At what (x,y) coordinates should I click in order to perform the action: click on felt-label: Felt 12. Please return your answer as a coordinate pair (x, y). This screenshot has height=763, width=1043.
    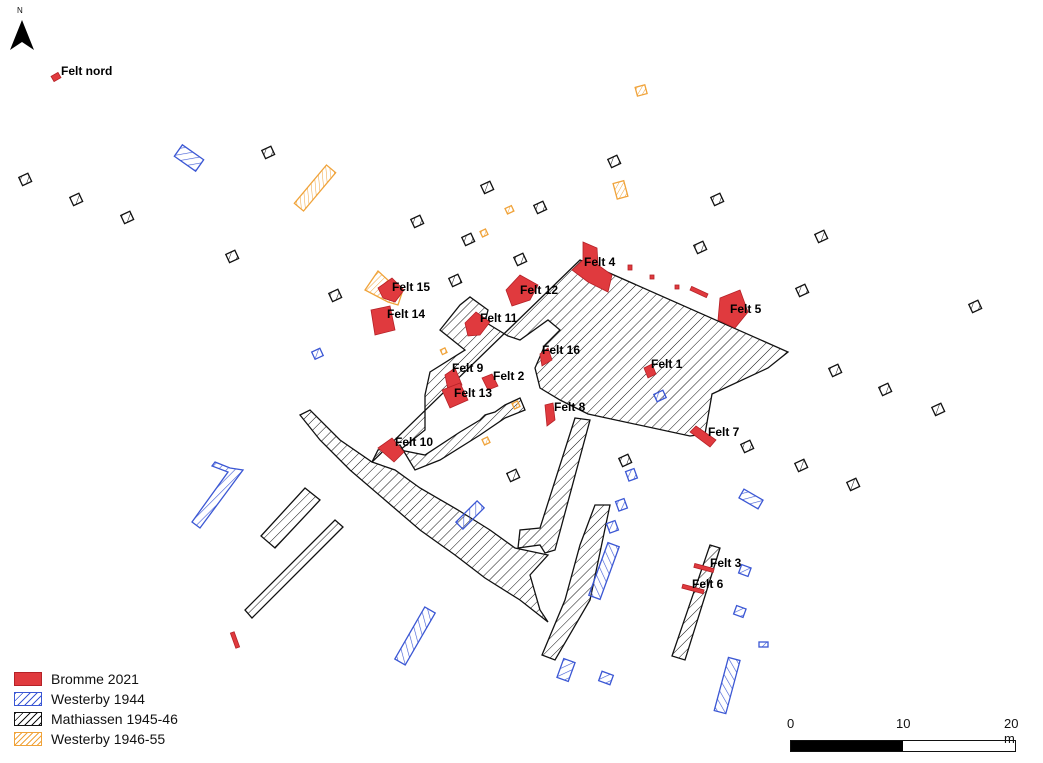
    Looking at the image, I should click on (539, 290).